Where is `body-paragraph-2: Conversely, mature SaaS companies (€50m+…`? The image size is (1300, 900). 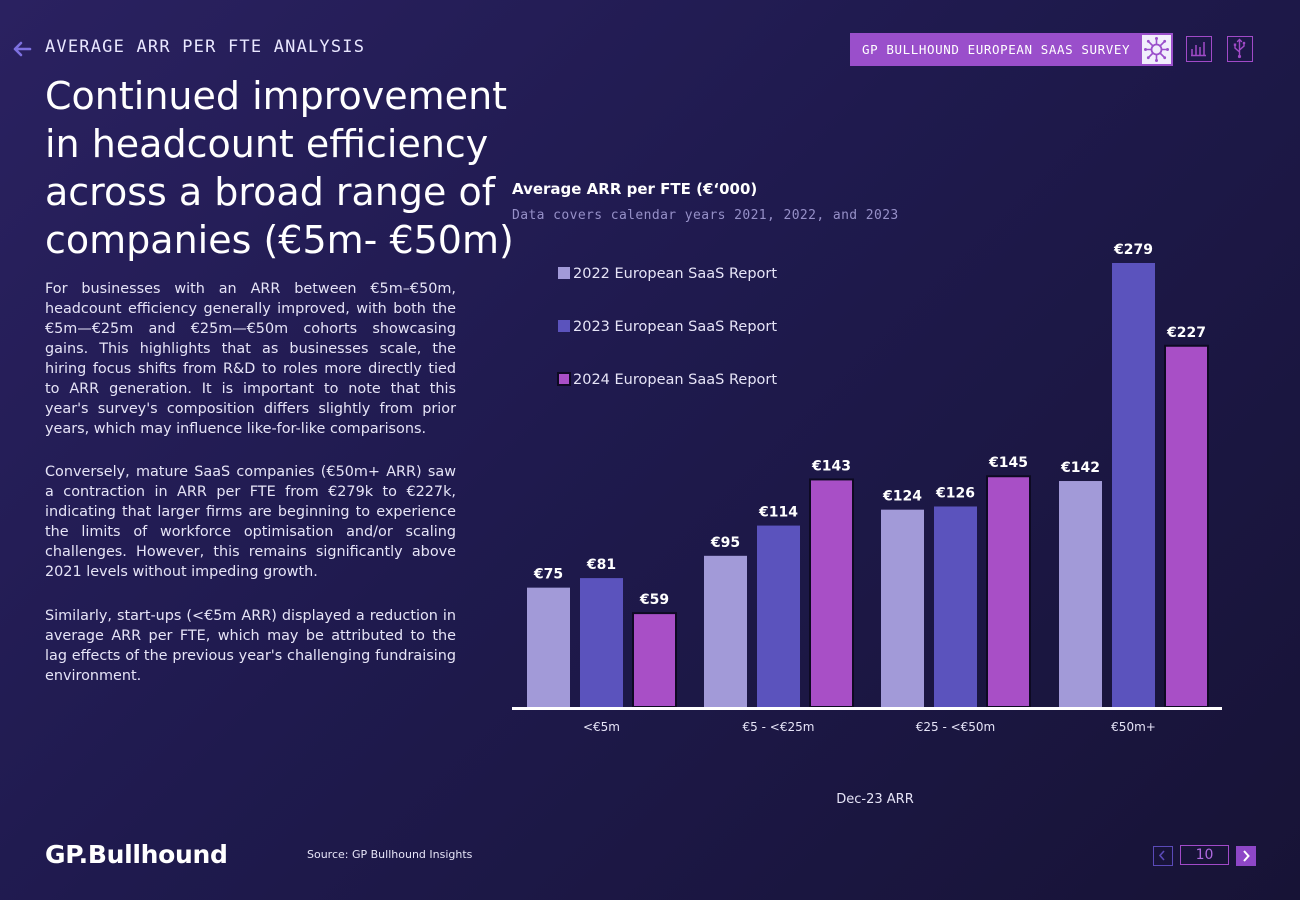
body-paragraph-2: Conversely, mature SaaS companies (€50m+… is located at coordinates (250, 522).